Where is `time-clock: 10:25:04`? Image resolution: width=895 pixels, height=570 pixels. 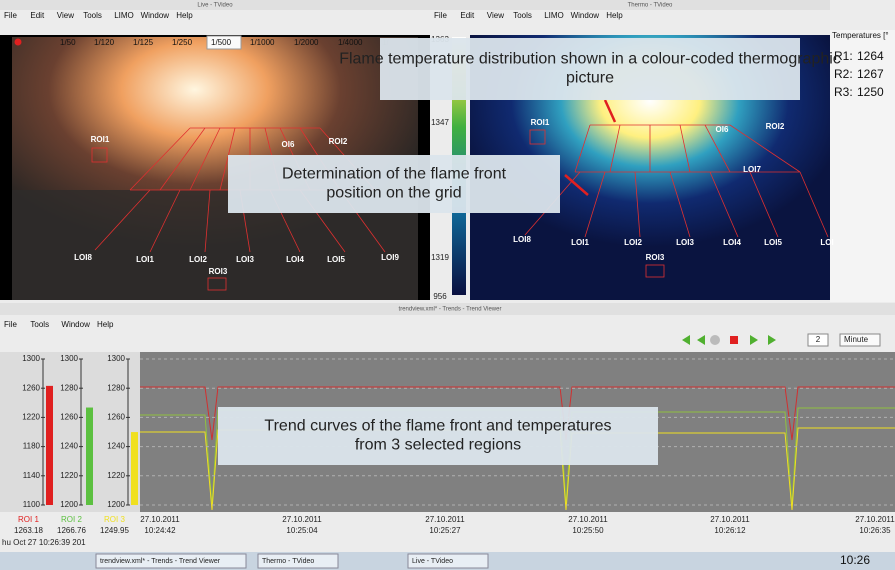
time-clock: 10:25:04 is located at coordinates (302, 530).